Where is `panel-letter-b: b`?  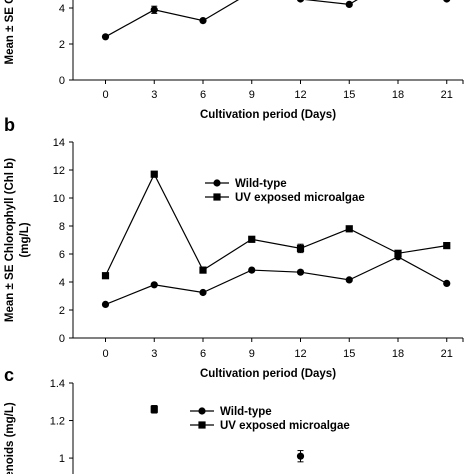
panel-letter-b: b is located at coordinates (9, 125).